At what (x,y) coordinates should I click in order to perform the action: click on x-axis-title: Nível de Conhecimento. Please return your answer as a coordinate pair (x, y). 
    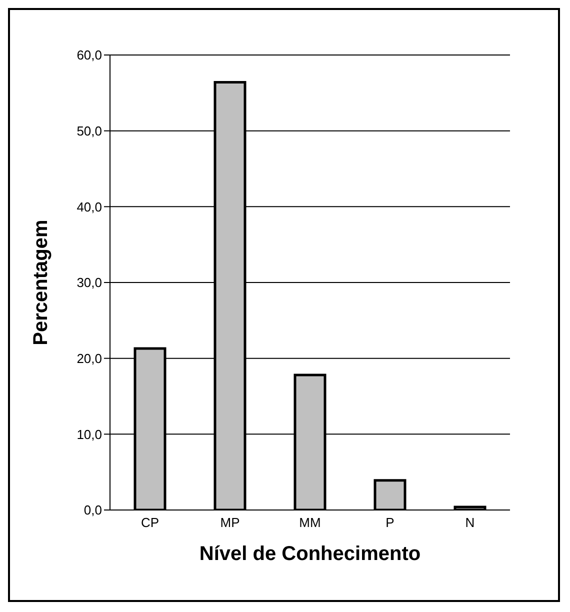
    Looking at the image, I should click on (310, 554).